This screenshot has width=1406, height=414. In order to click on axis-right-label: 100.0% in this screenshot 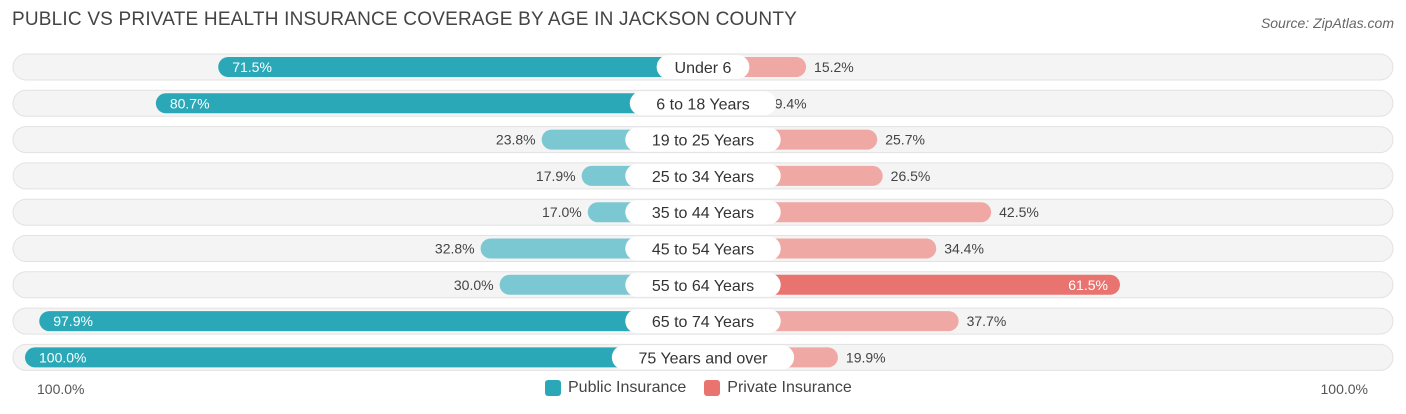, I will do `click(1344, 389)`.